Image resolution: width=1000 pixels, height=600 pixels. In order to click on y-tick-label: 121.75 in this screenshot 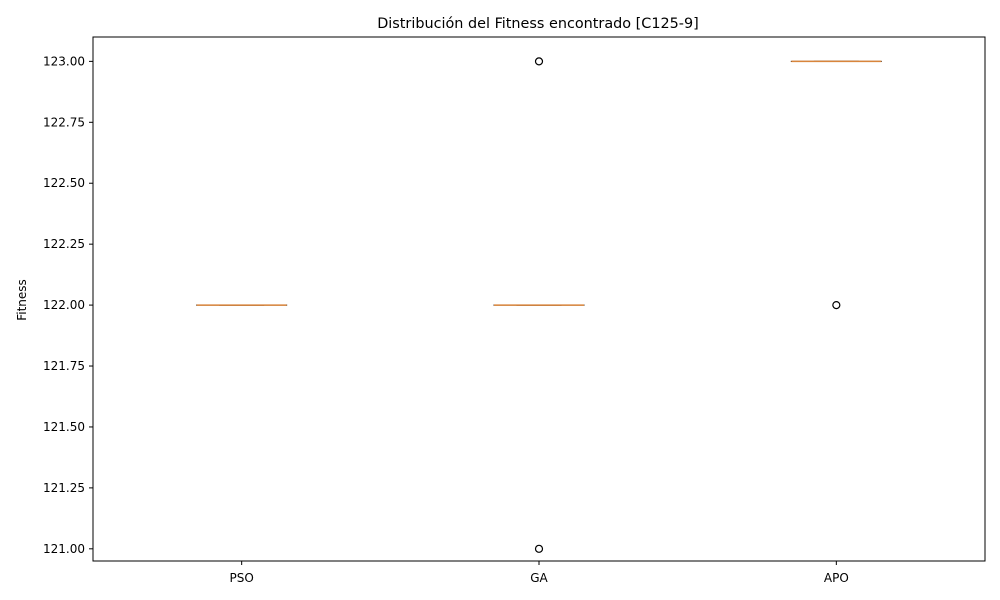, I will do `click(64, 366)`.